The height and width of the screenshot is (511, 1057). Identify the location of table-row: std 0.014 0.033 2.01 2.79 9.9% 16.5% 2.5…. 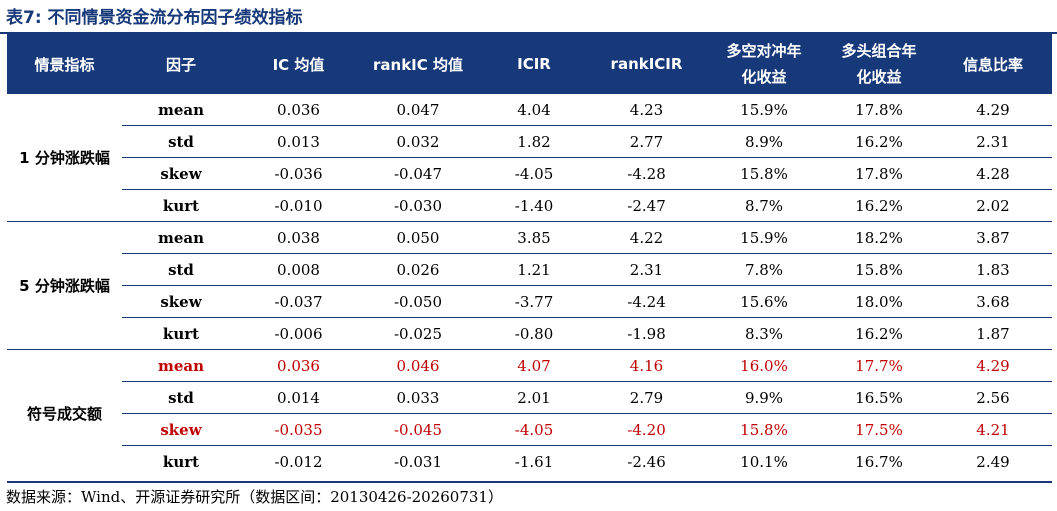
(529, 397).